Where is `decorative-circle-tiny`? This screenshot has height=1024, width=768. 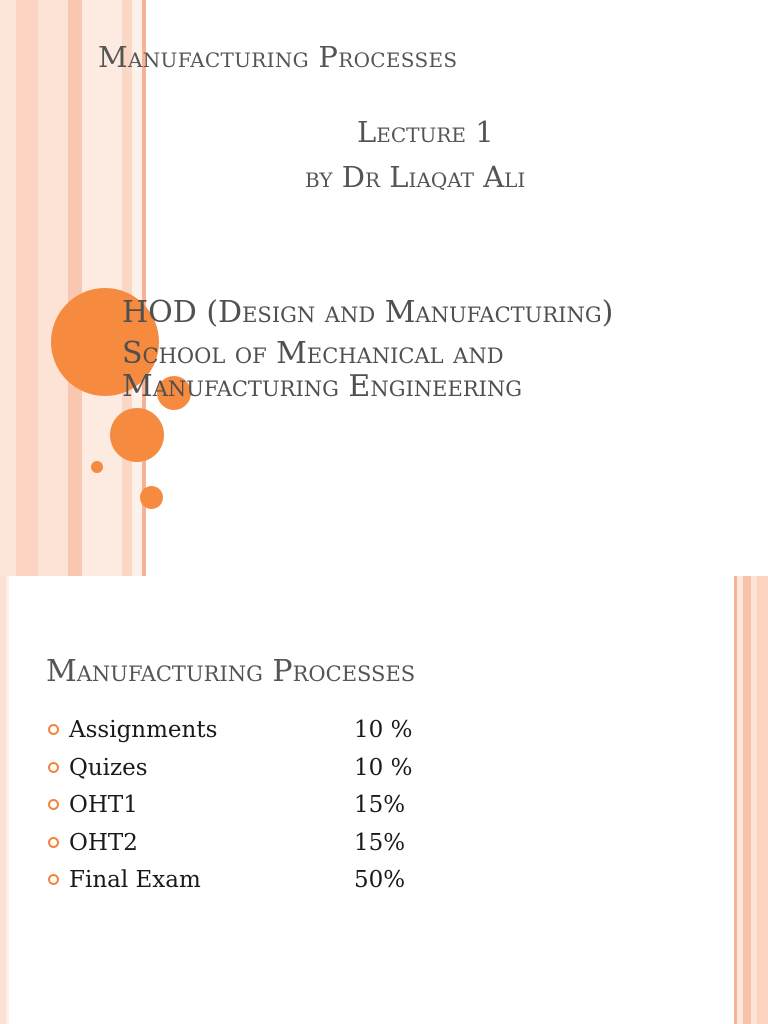
decorative-circle-tiny is located at coordinates (97, 467).